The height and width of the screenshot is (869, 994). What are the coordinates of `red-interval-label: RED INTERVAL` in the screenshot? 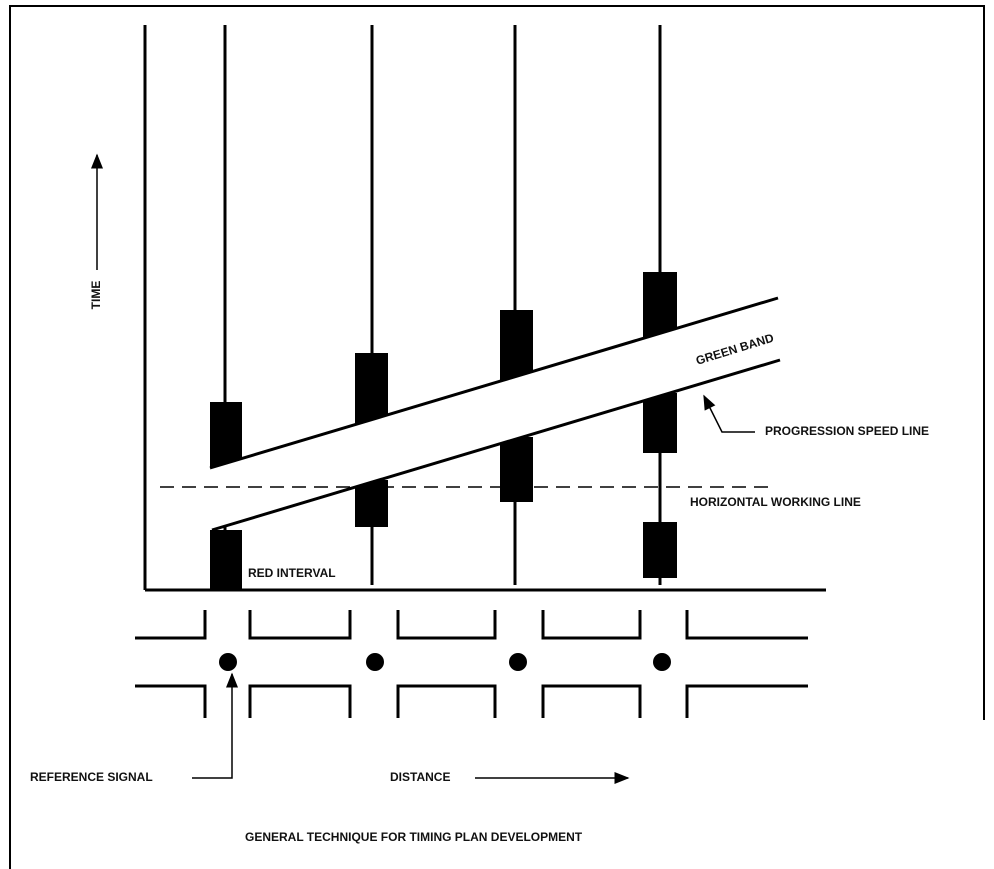 It's located at (292, 573).